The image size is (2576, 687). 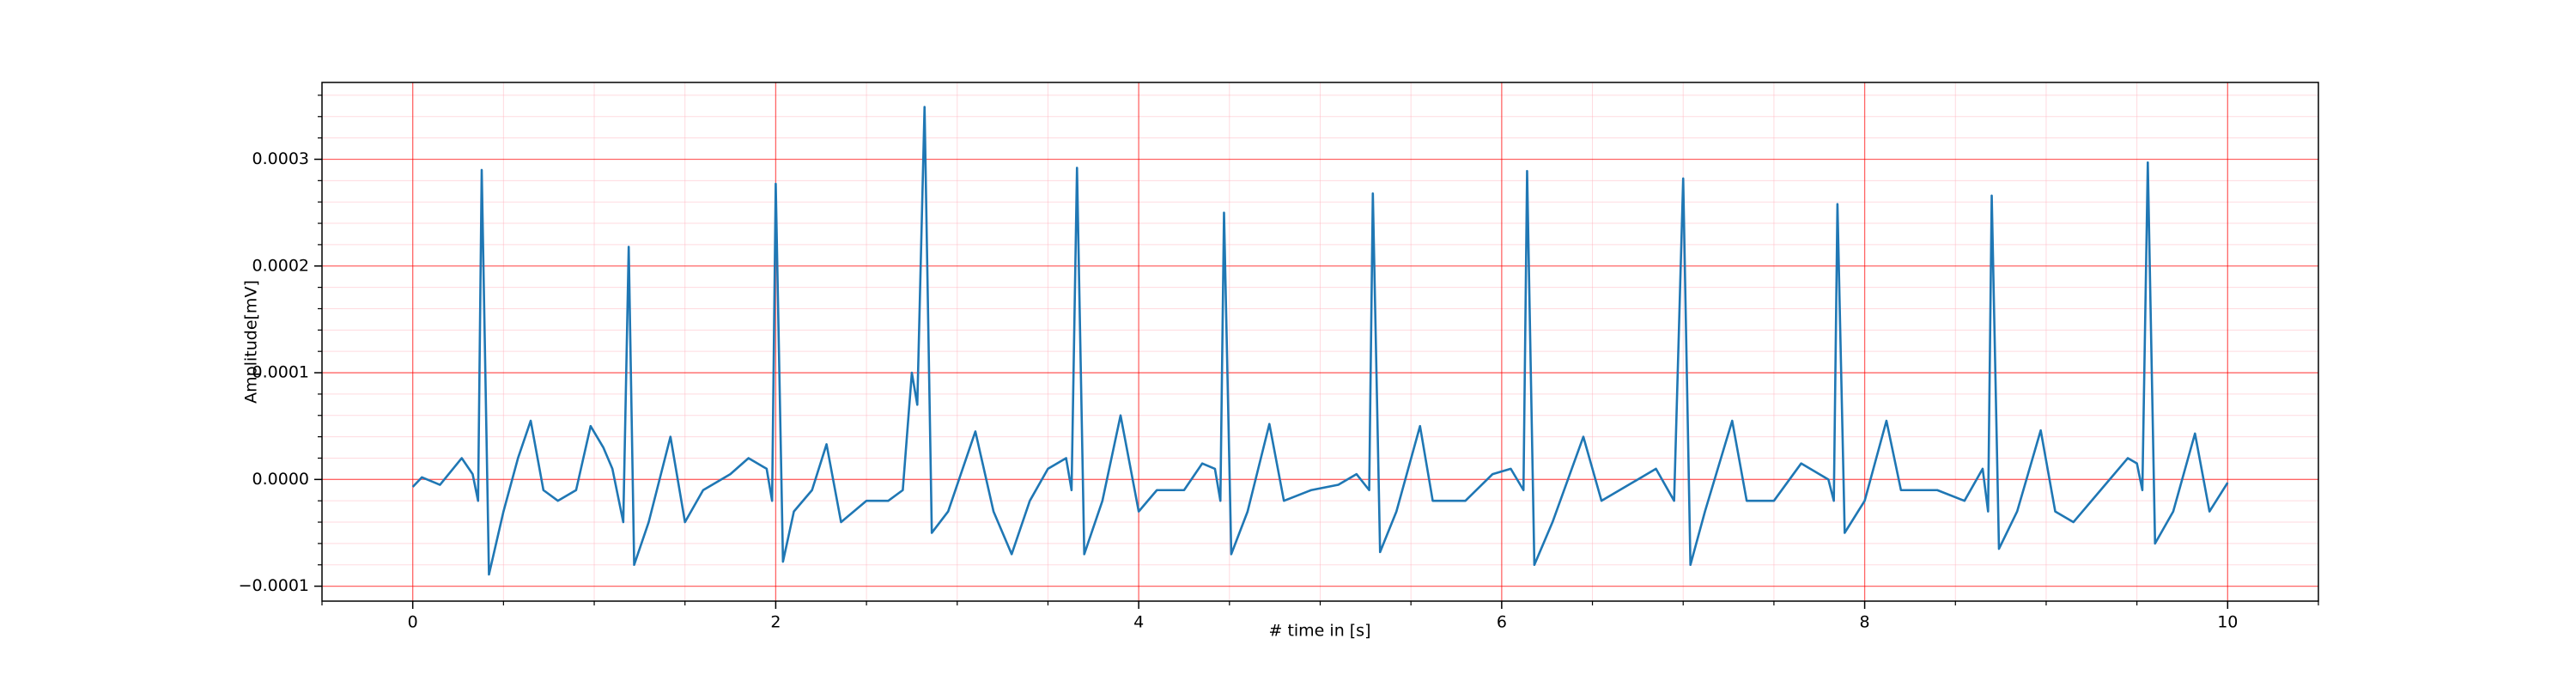 I want to click on y-tick-label: 0.0001, so click(x=280, y=372).